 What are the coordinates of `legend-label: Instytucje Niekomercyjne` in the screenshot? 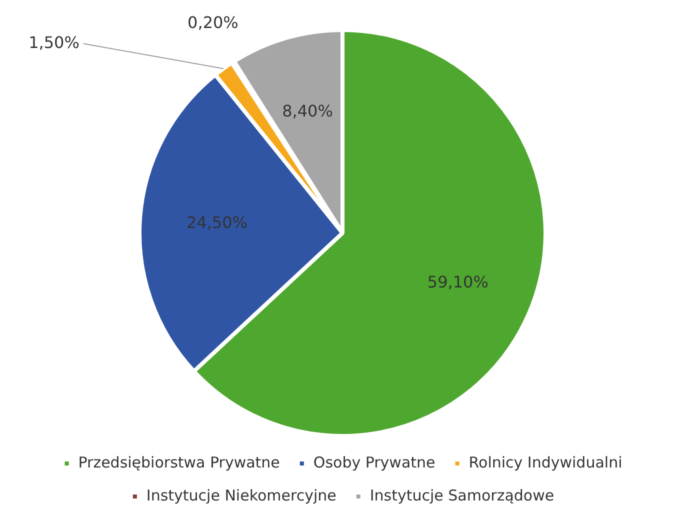 It's located at (241, 495).